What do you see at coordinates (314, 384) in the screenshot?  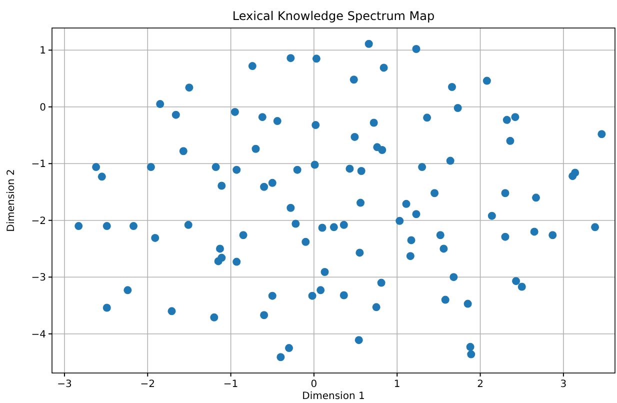 I see `x-tick-label: 0` at bounding box center [314, 384].